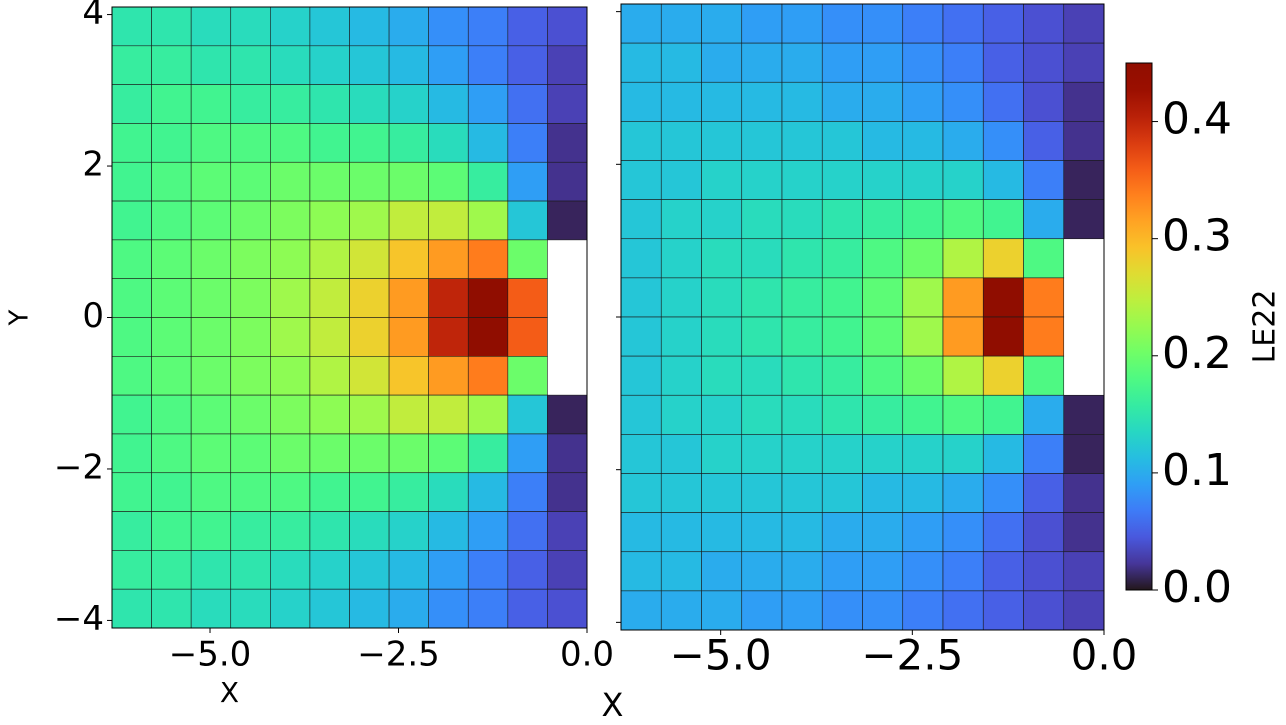  Describe the element at coordinates (93, 165) in the screenshot. I see `y-tick-label: 2` at that location.